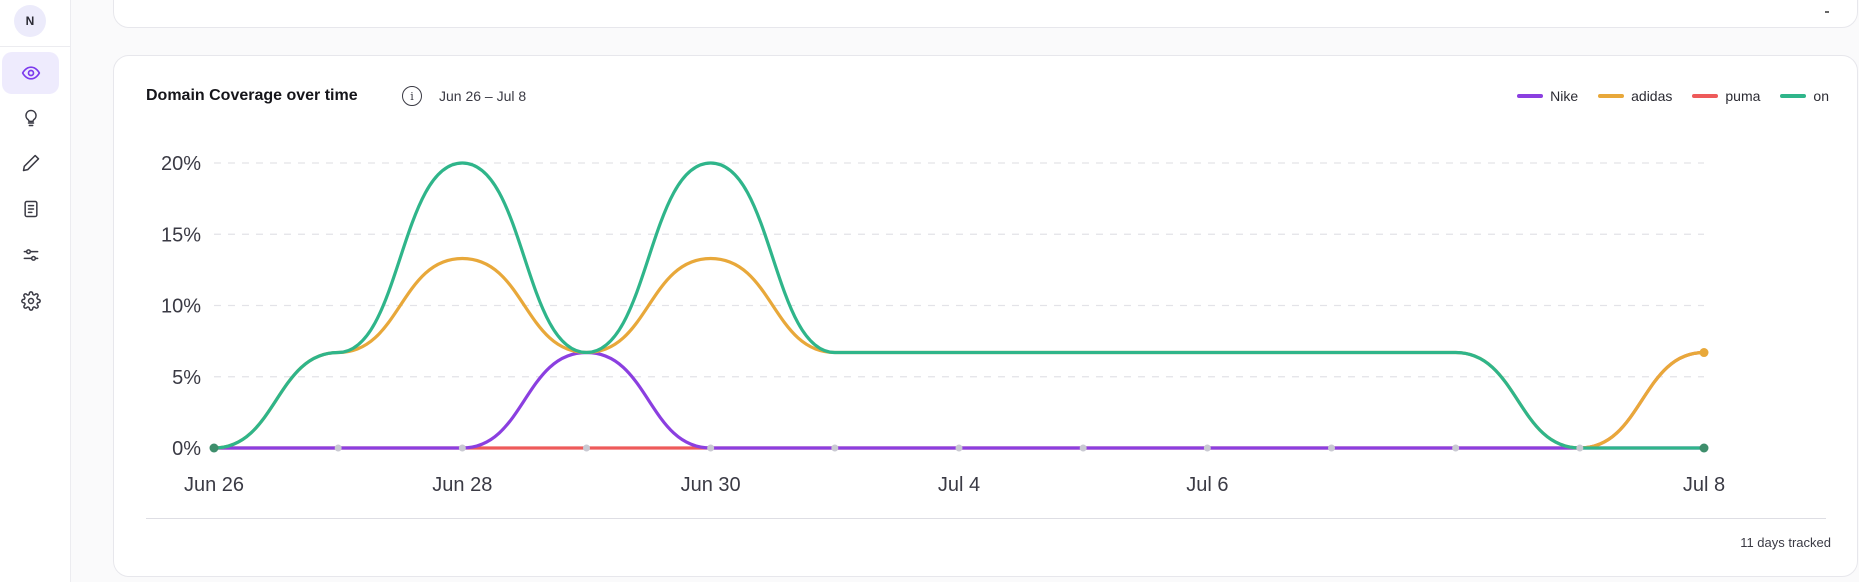 This screenshot has width=1859, height=582. I want to click on date-range: Jun 26 – Jul 8, so click(483, 96).